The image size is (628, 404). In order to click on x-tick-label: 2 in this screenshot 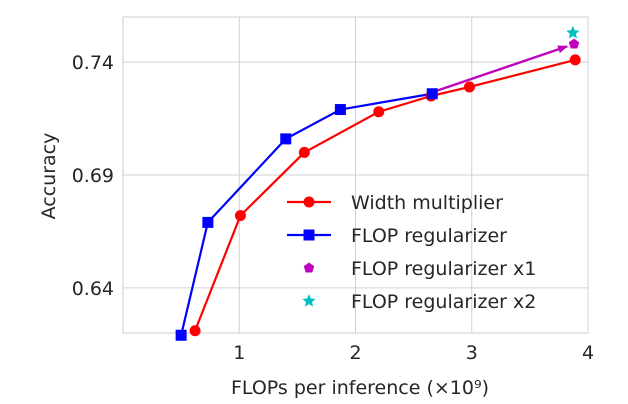, I will do `click(355, 353)`.